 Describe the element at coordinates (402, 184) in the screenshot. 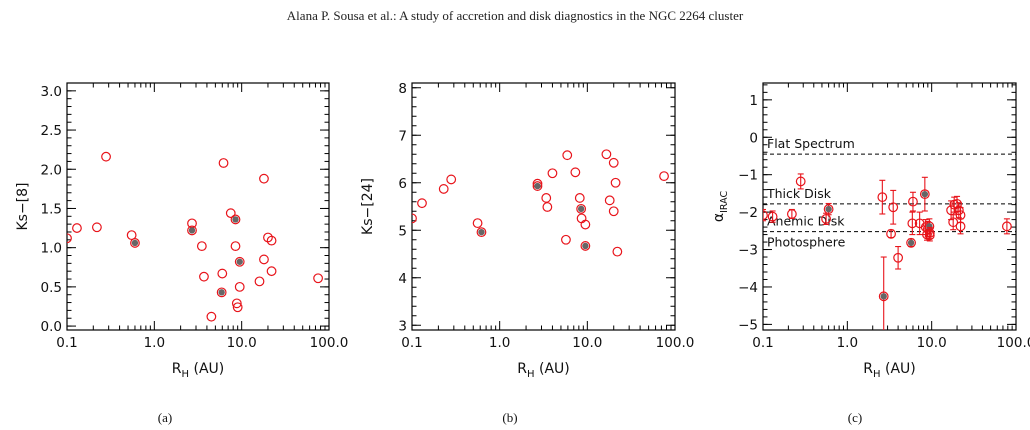

I see `y-tick-label: 6` at that location.